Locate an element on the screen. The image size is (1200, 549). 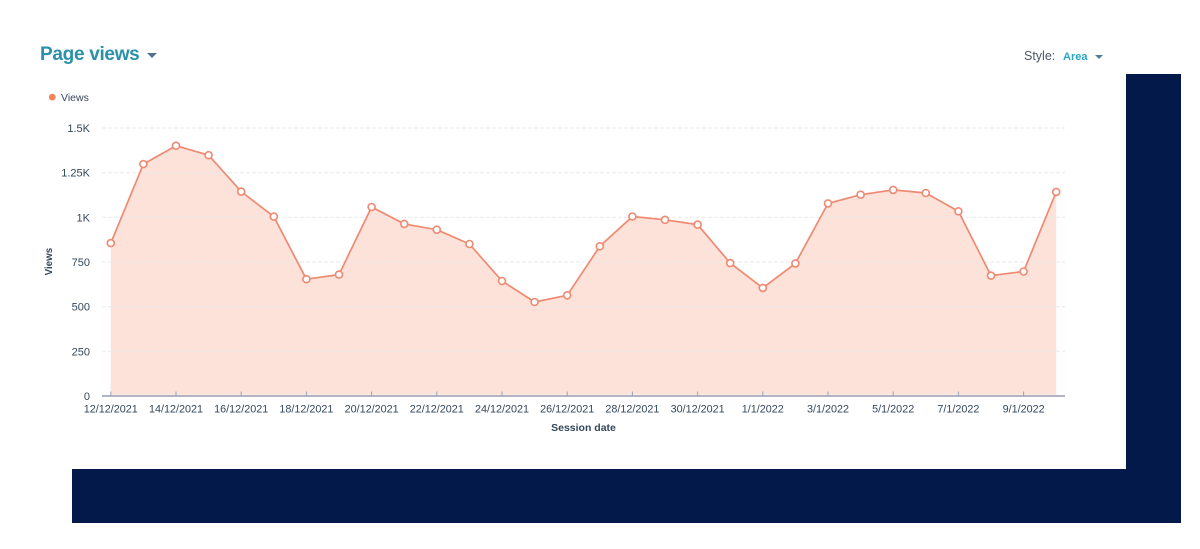
svg-text: 22/12/2021 is located at coordinates (437, 410).